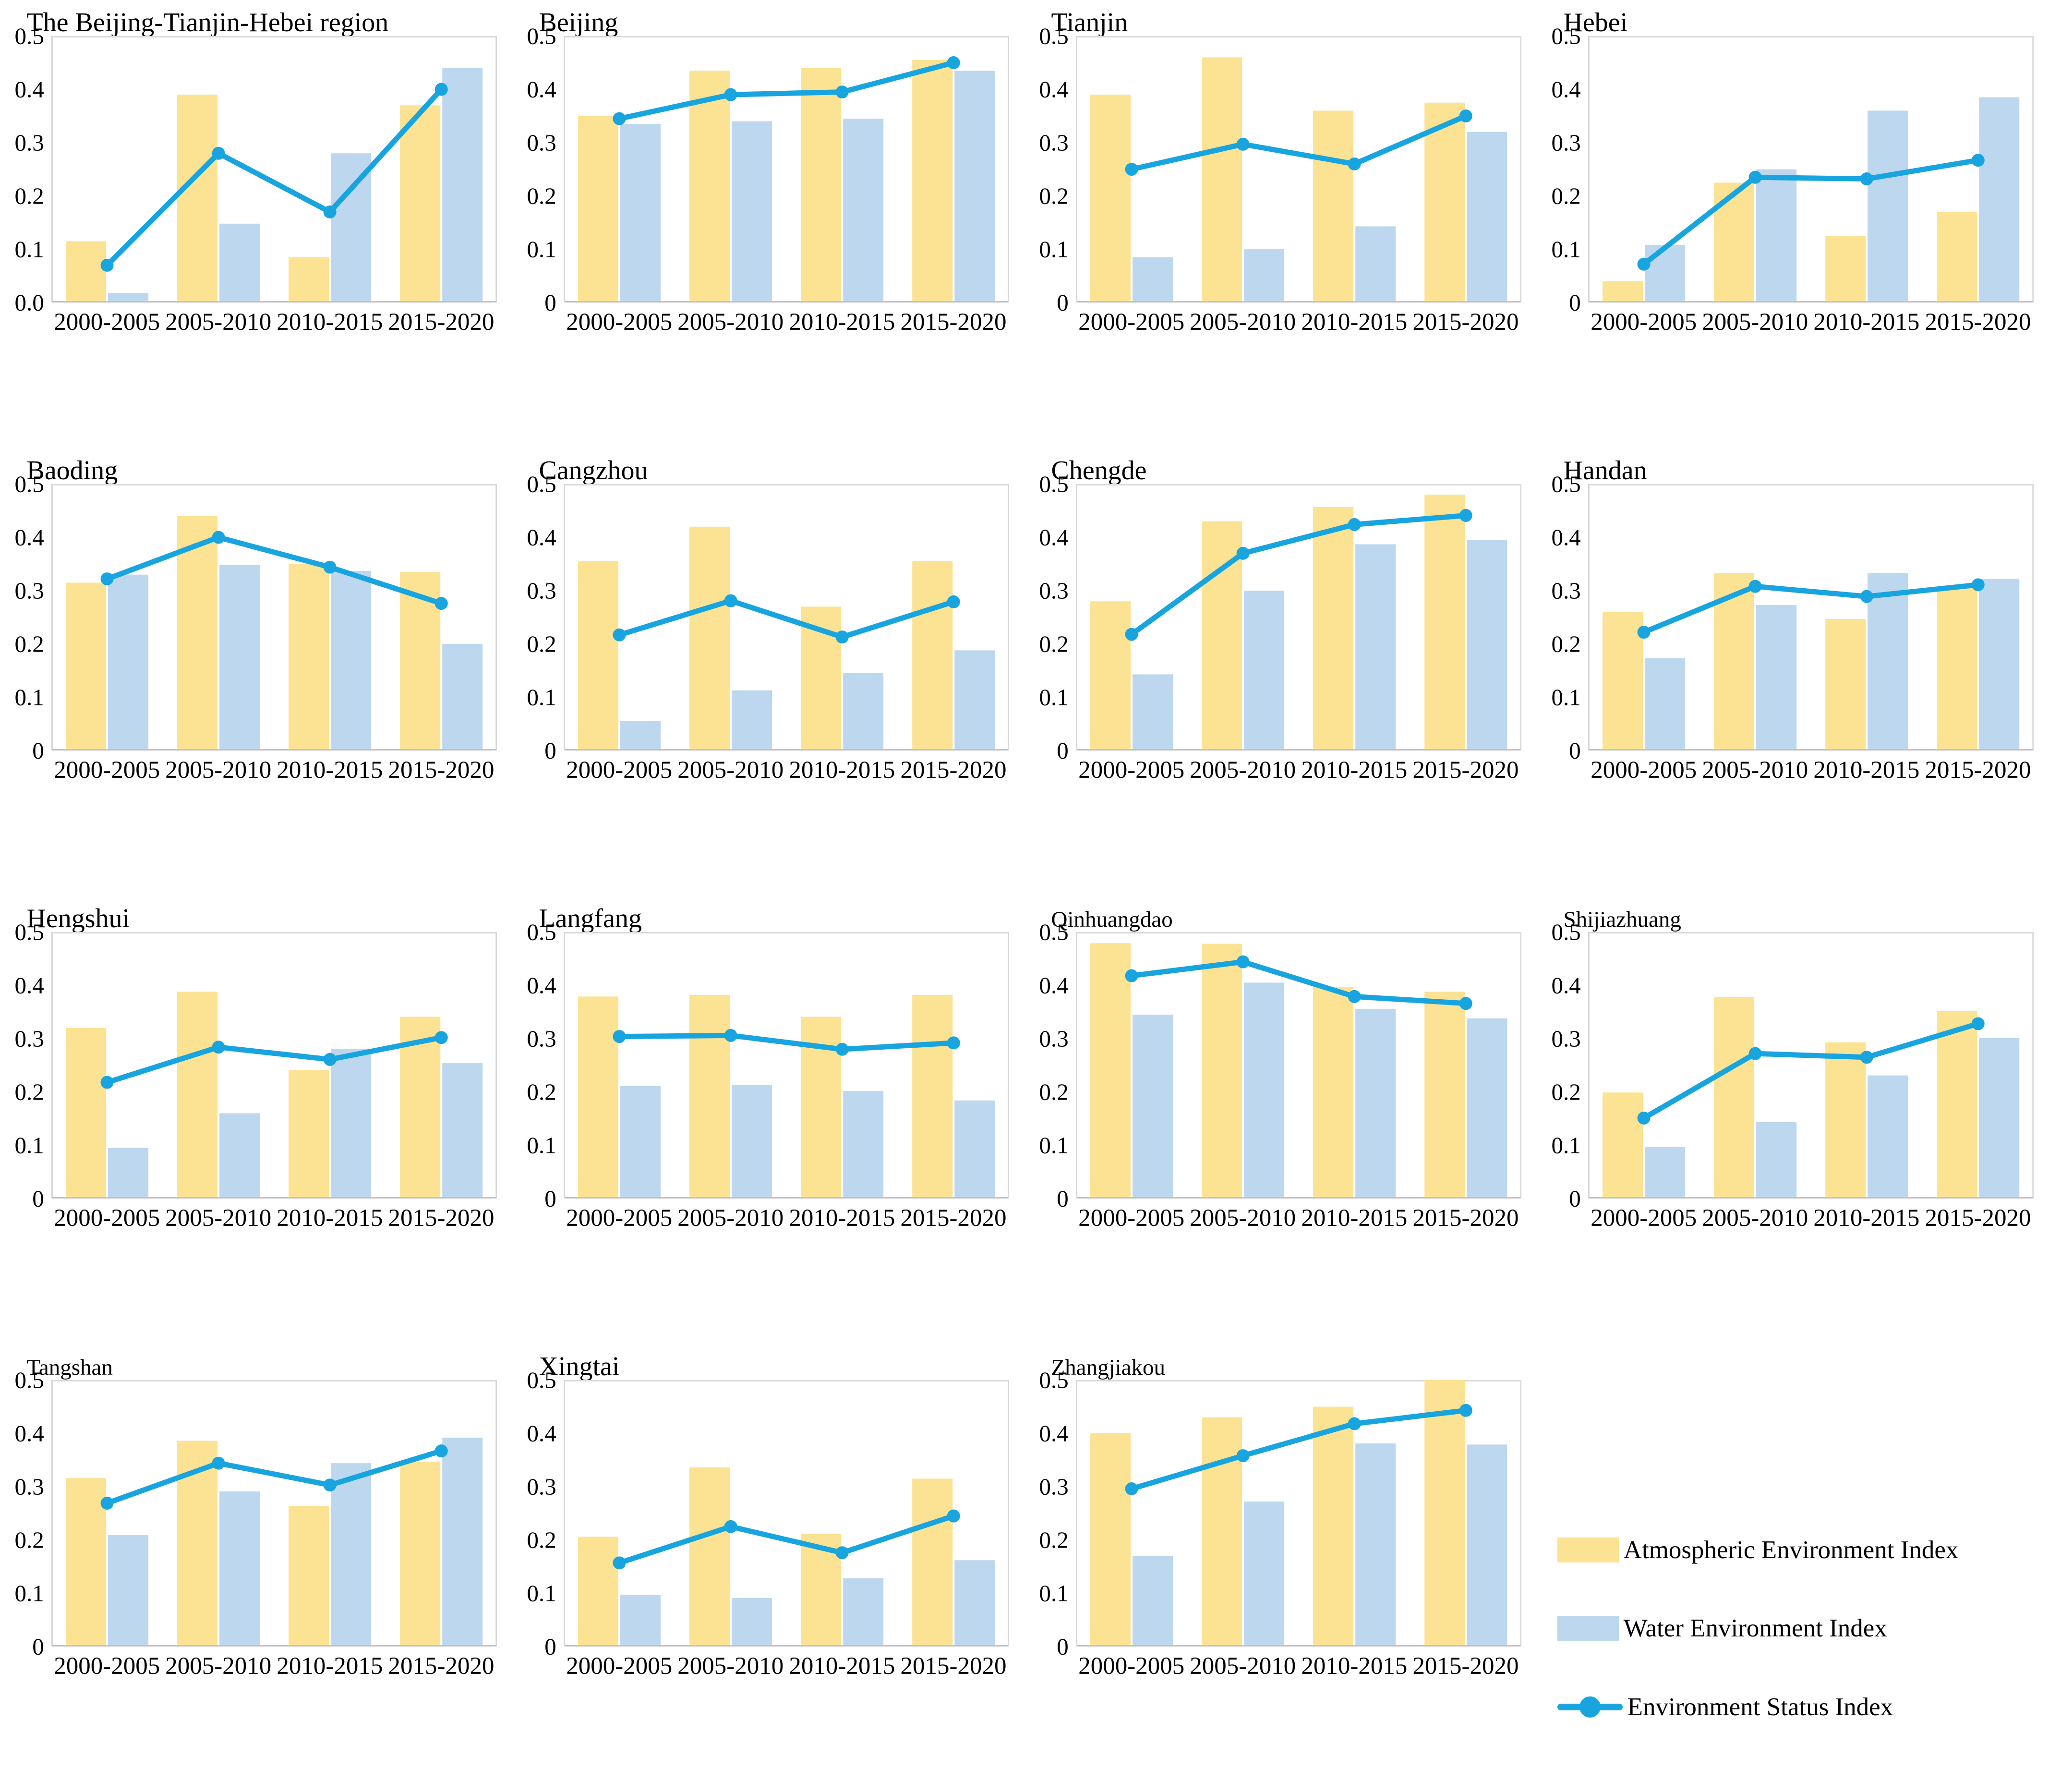 The image size is (2049, 1792). I want to click on panel-title: Beijing, so click(578, 22).